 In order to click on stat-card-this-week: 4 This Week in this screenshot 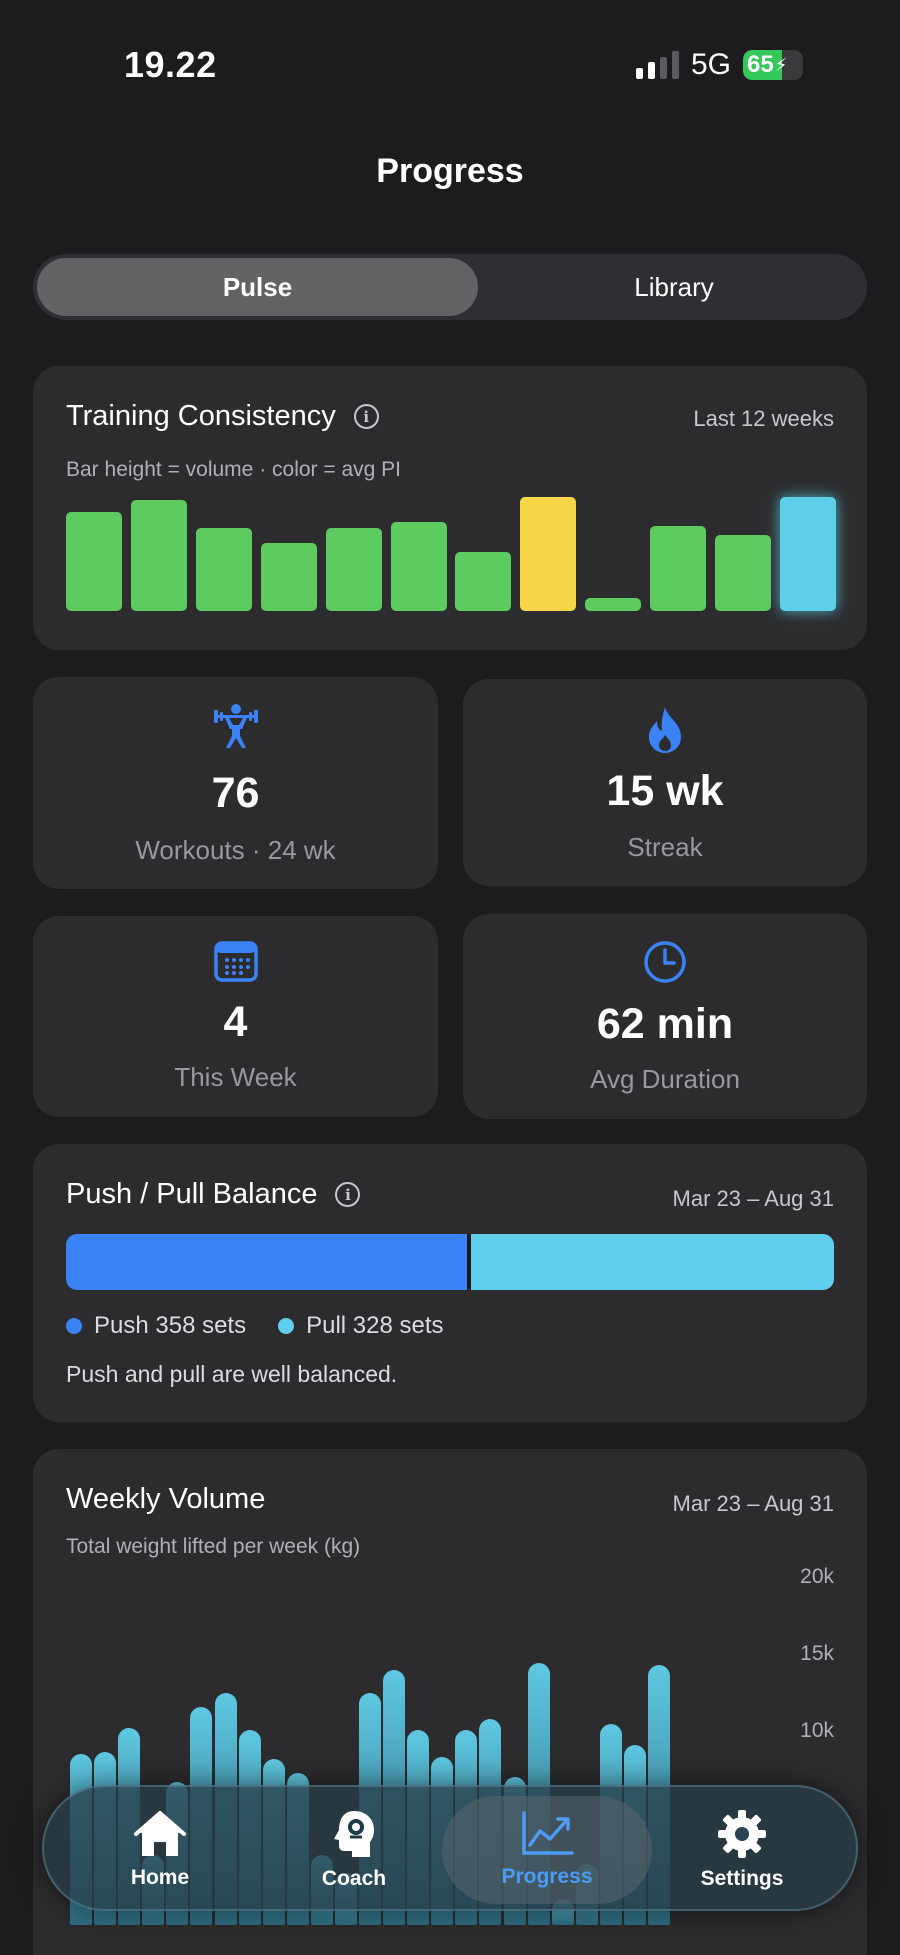, I will do `click(235, 1016)`.